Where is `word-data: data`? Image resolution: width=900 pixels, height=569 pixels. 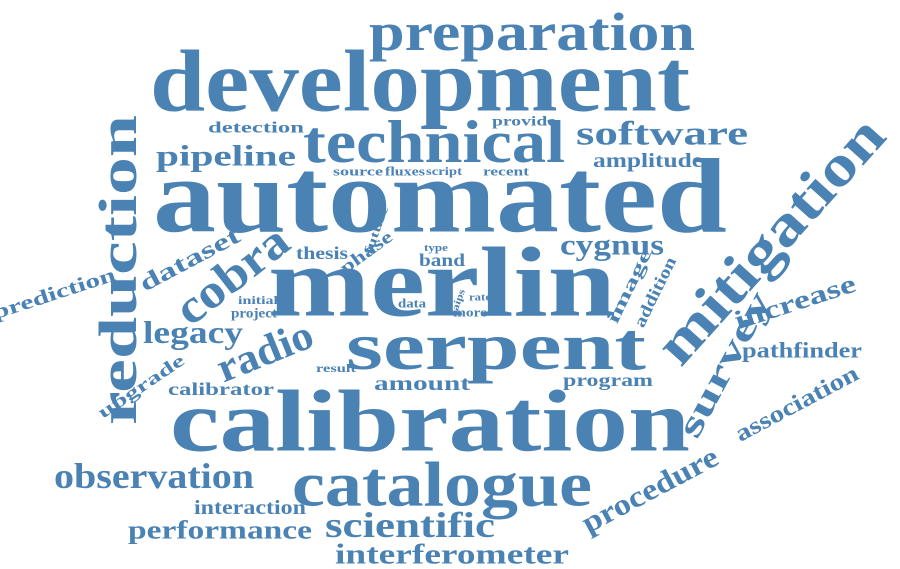
word-data: data is located at coordinates (412, 303).